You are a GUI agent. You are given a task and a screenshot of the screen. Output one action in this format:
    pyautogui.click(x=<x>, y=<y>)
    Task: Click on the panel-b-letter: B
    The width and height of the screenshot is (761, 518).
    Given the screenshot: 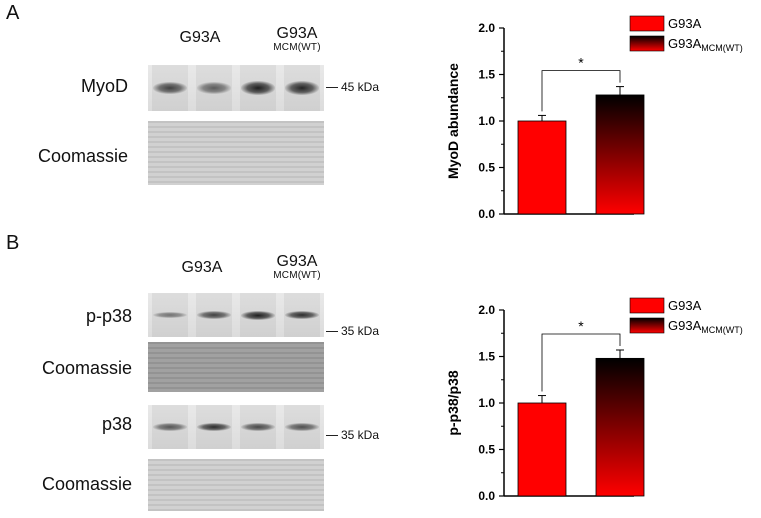 What is the action you would take?
    pyautogui.click(x=13, y=243)
    